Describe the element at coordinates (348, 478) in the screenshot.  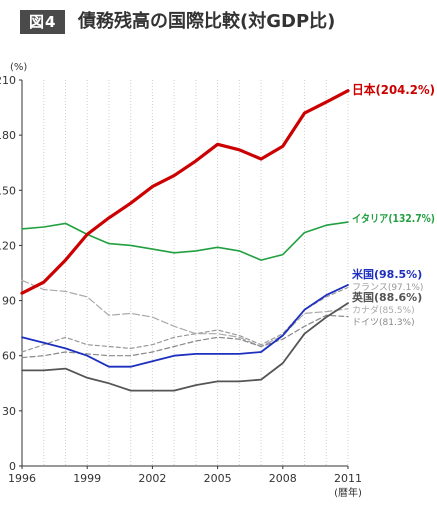
I see `x-tick-label-2011: 2011` at that location.